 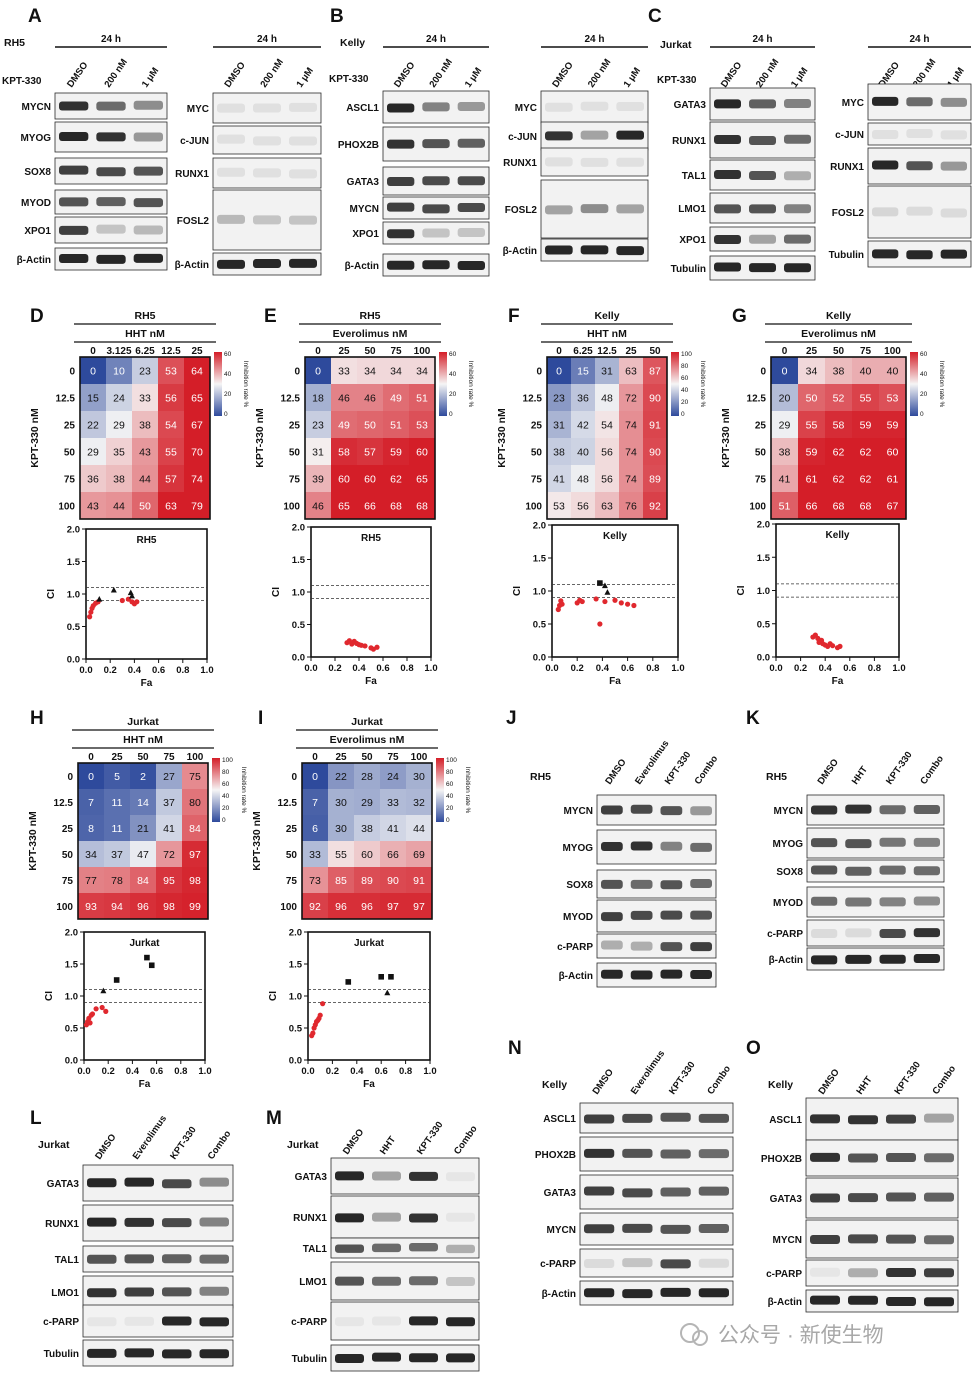 I want to click on blot-row-label: β-Actin, so click(x=576, y=976).